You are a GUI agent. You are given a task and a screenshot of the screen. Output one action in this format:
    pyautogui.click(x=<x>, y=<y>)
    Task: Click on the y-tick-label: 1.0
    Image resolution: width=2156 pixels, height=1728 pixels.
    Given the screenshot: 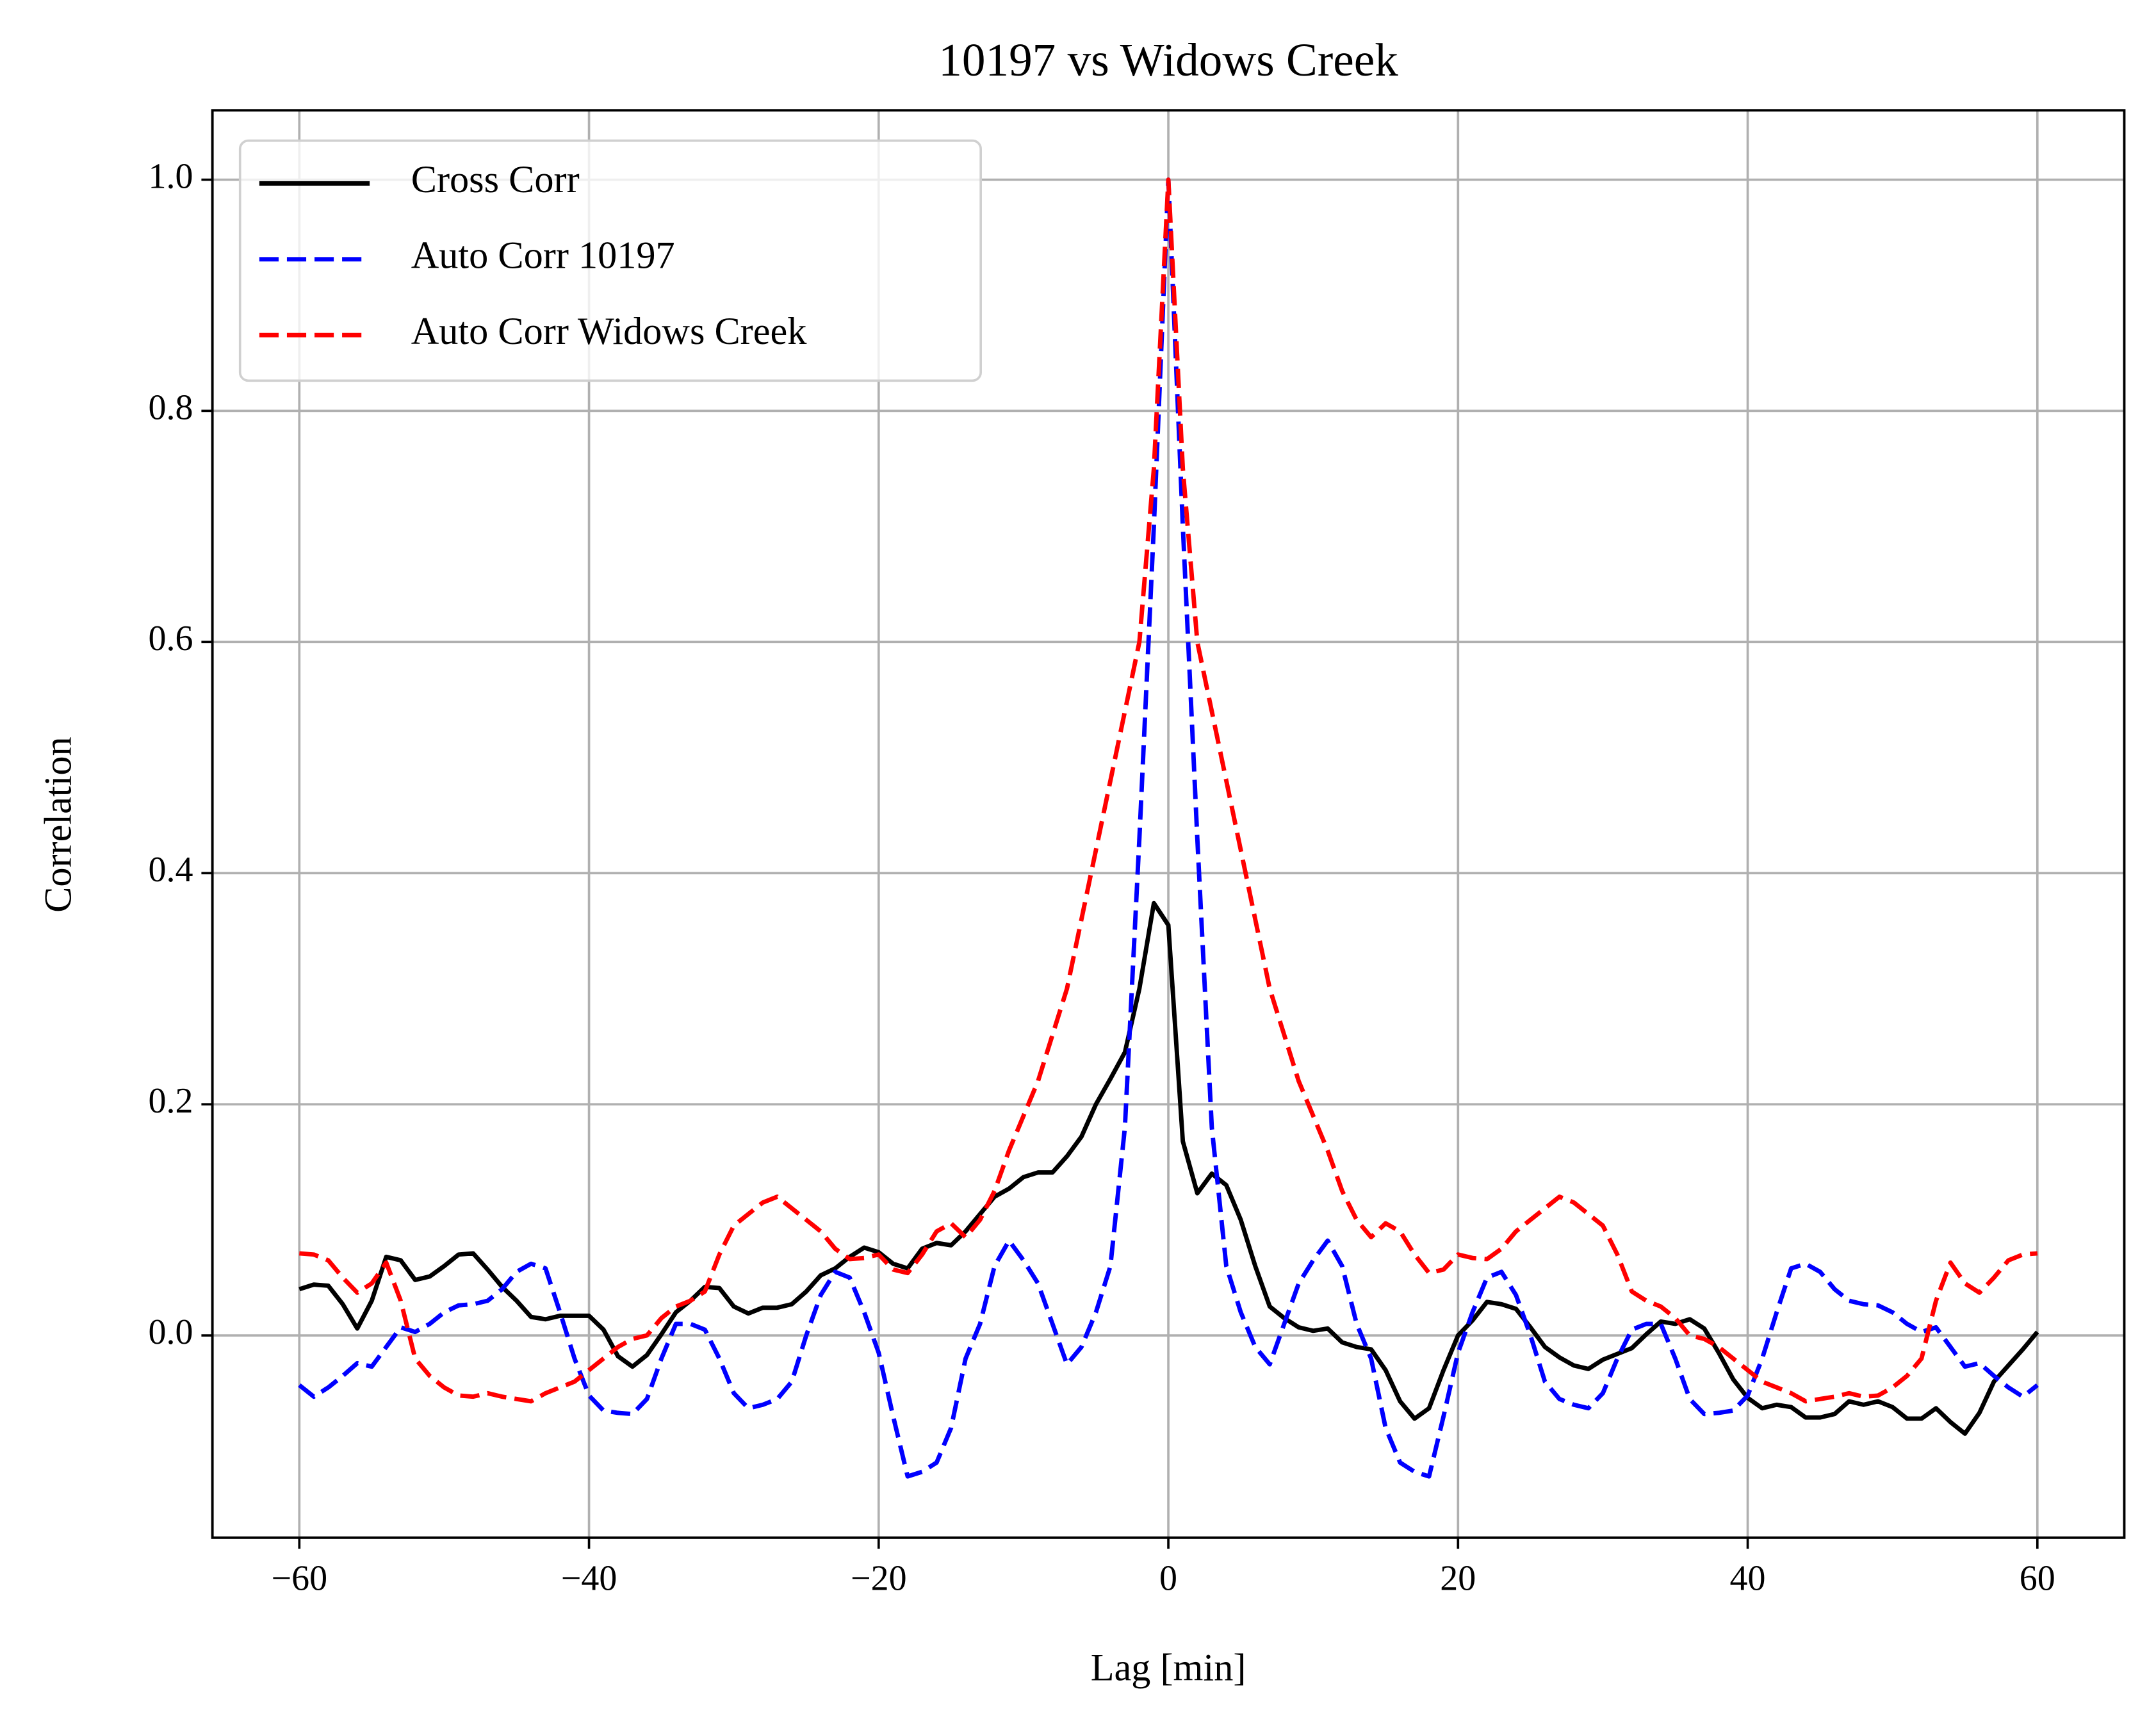 What is the action you would take?
    pyautogui.click(x=171, y=176)
    